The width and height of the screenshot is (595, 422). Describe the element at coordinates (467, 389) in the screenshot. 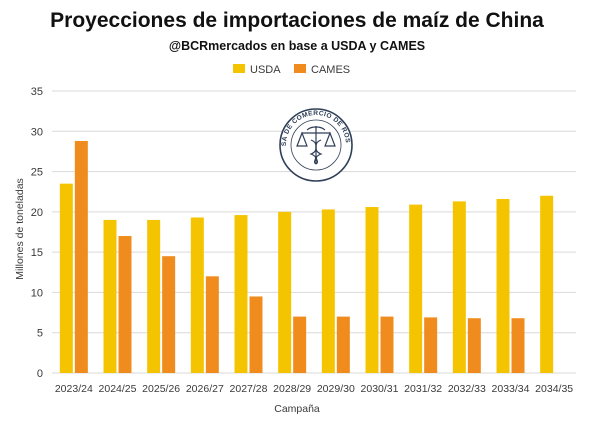

I see `x-tick-label: 2032/33` at that location.